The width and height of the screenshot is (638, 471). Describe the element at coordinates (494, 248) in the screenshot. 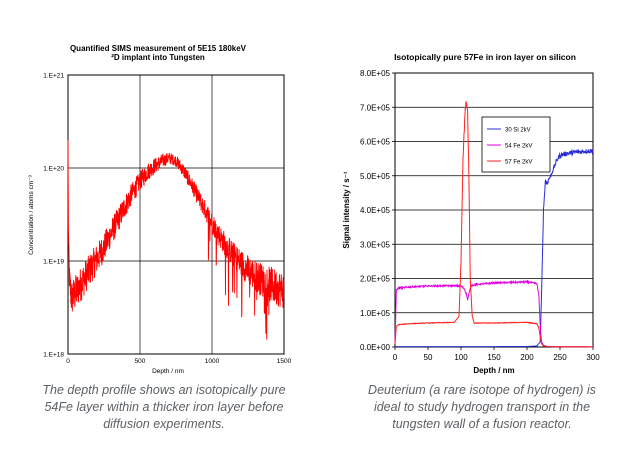

I see `chart-2-series-line` at that location.